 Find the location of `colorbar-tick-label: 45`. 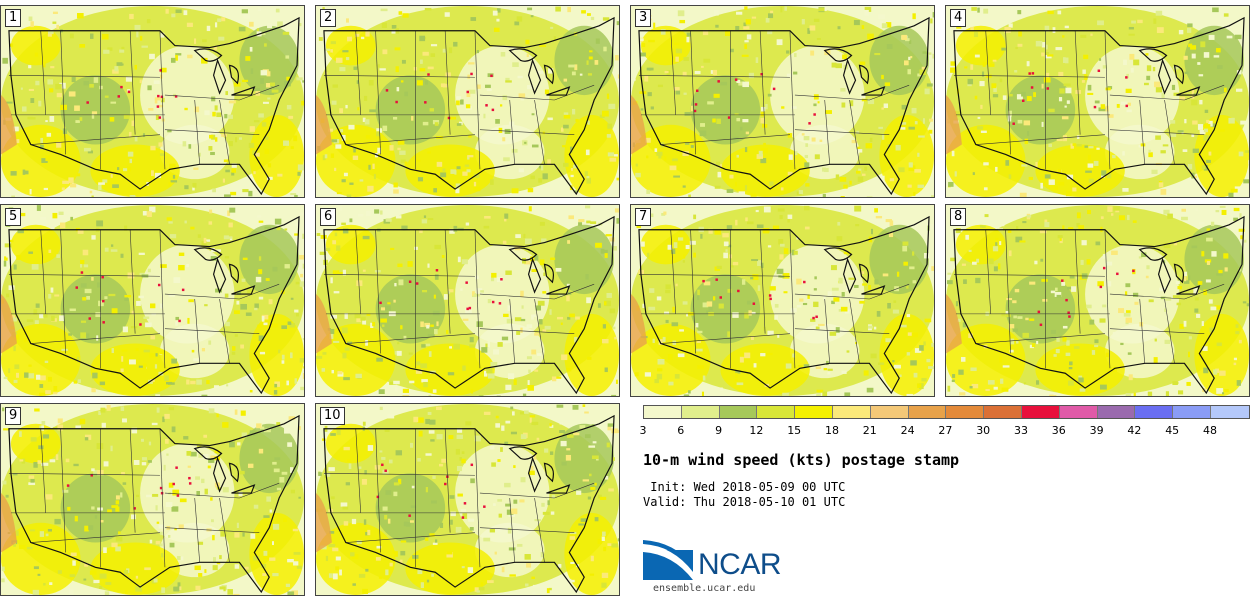

colorbar-tick-label: 45 is located at coordinates (1172, 430).